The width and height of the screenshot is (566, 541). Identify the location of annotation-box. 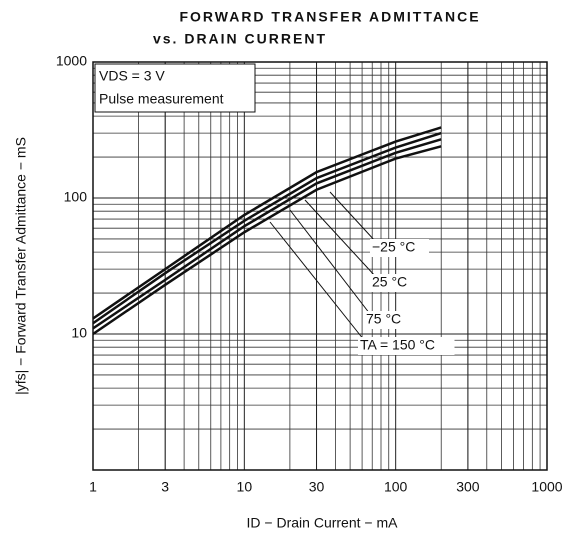
(175, 88).